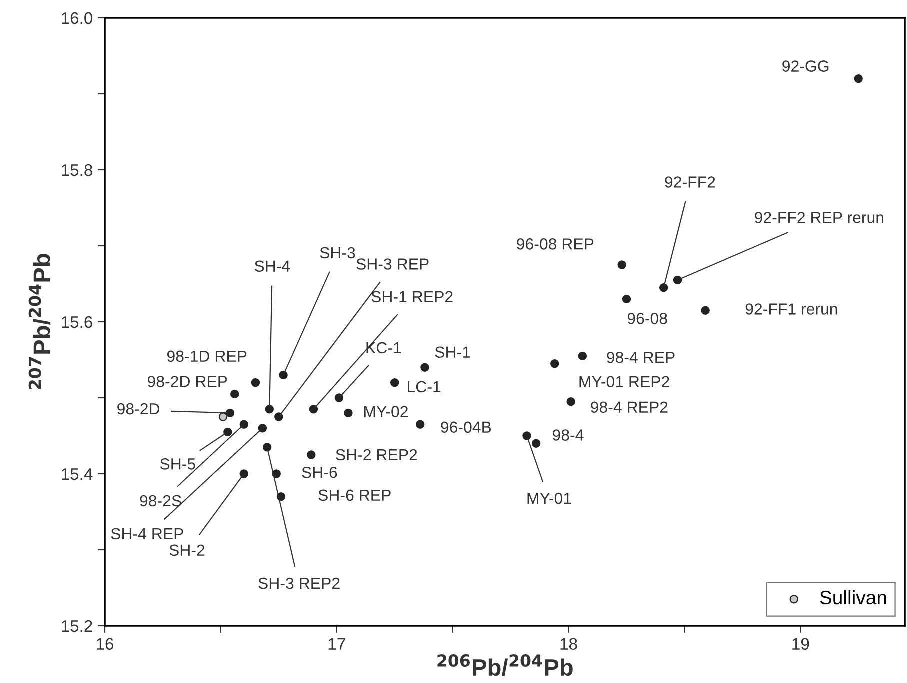 This screenshot has width=907, height=683. Describe the element at coordinates (452, 352) in the screenshot. I see `annotation: SH-1` at that location.